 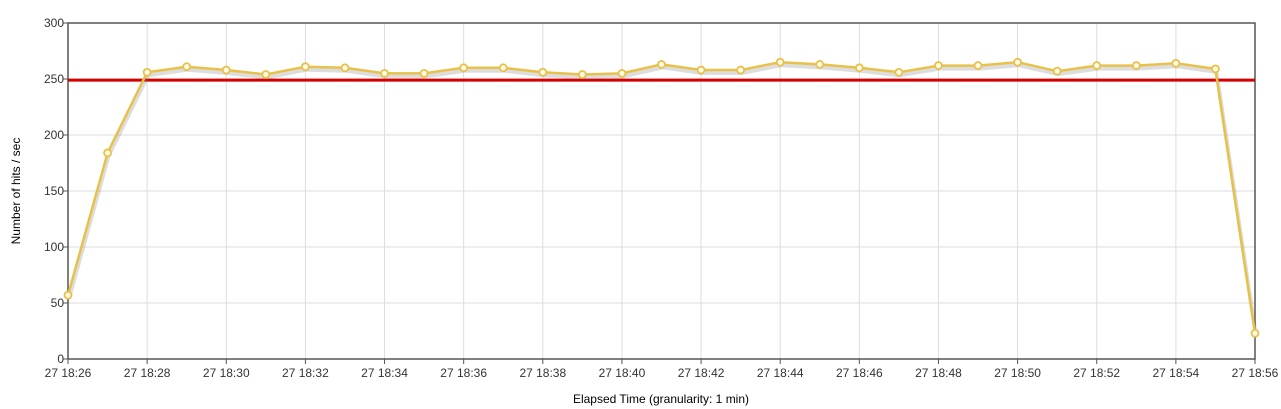 What do you see at coordinates (54, 135) in the screenshot?
I see `y-tick-label: 200` at bounding box center [54, 135].